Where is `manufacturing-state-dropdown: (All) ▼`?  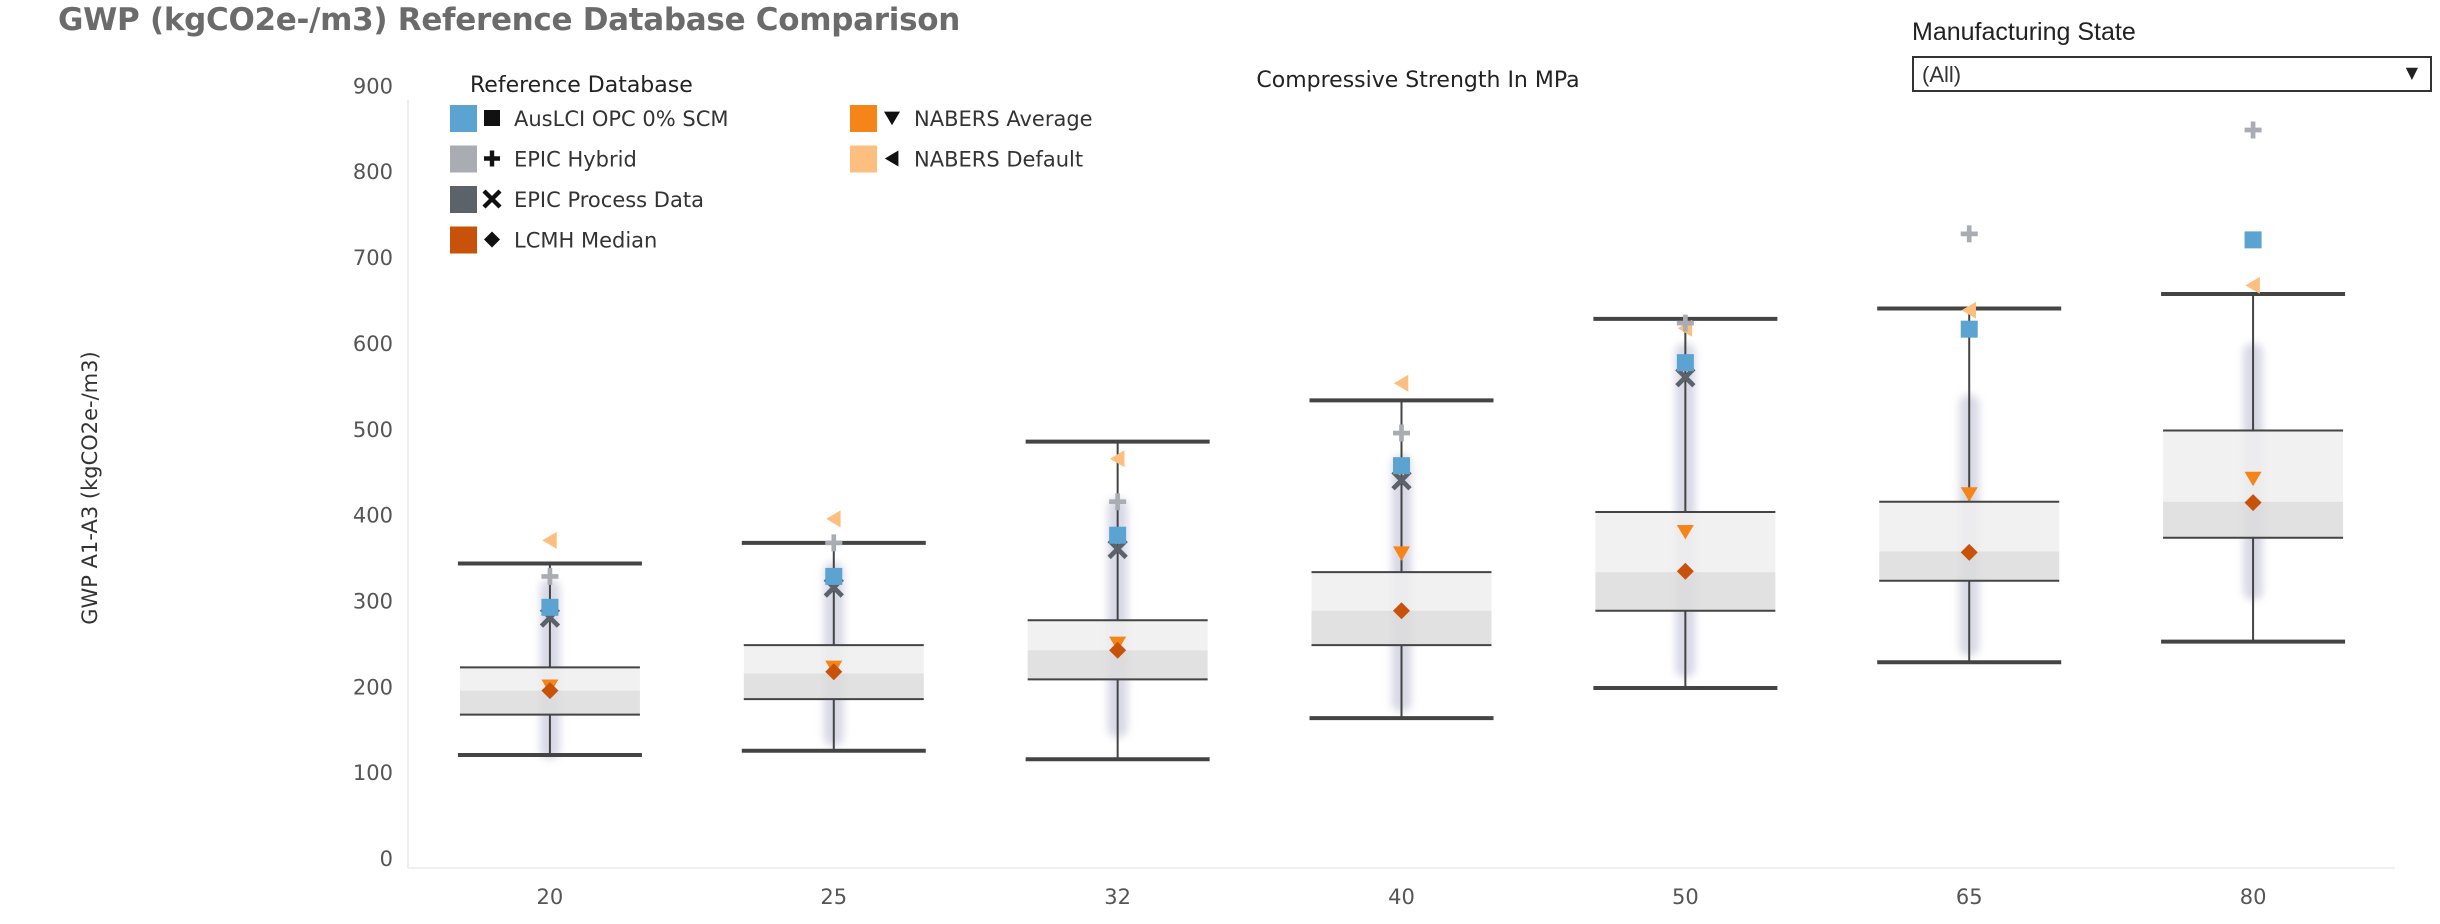
manufacturing-state-dropdown: (All) ▼ is located at coordinates (2172, 74).